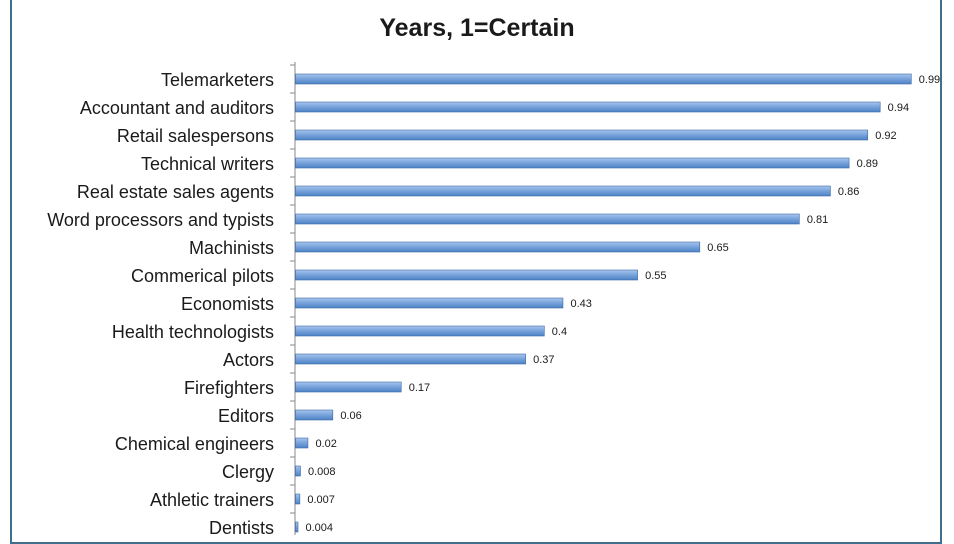  Describe the element at coordinates (320, 528) in the screenshot. I see `value-label: 0.004` at that location.